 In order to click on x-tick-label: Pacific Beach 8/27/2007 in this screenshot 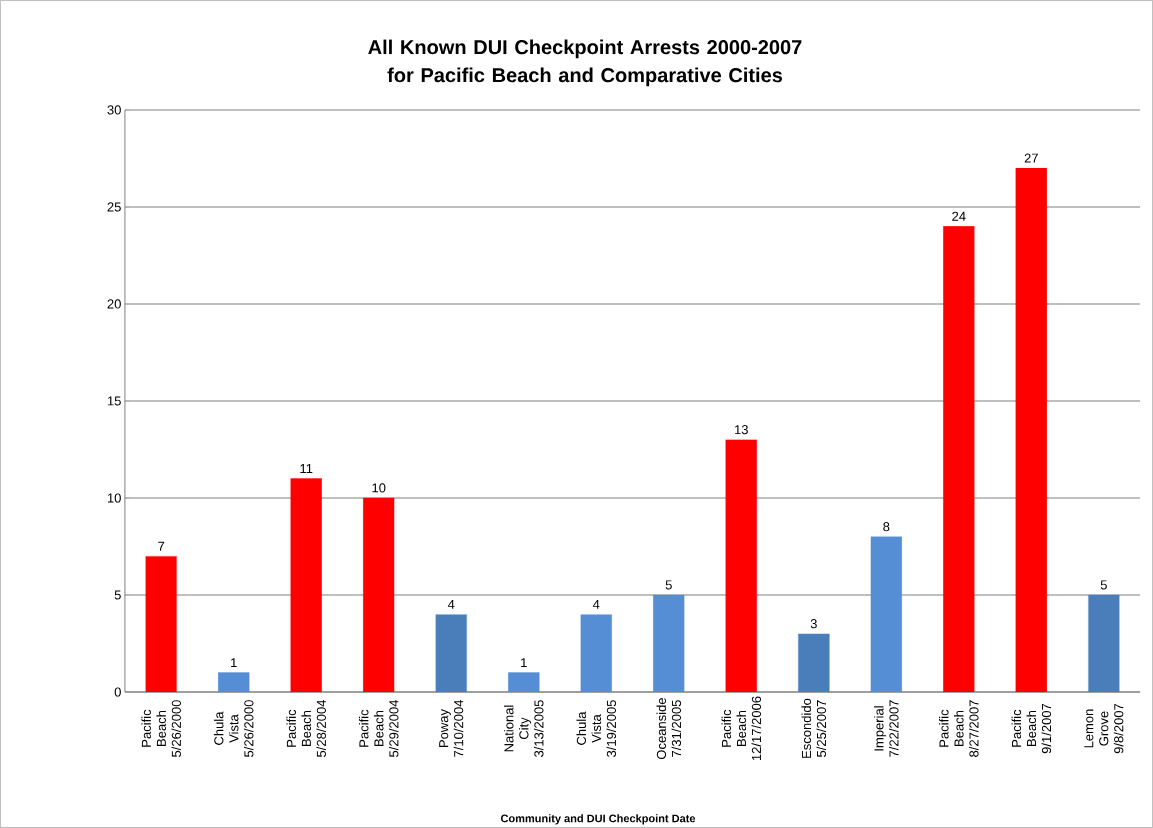, I will do `click(959, 728)`.